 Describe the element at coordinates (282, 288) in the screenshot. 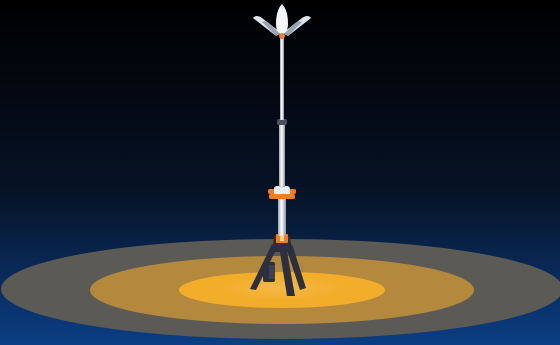

I see `center-glow` at that location.